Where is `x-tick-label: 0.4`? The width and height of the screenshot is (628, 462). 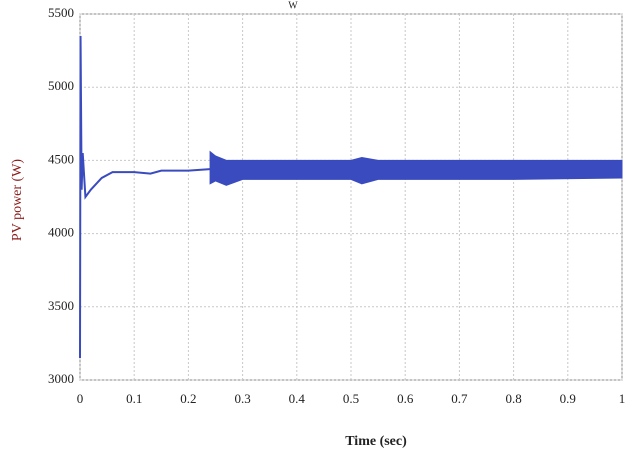
x-tick-label: 0.4 is located at coordinates (297, 398).